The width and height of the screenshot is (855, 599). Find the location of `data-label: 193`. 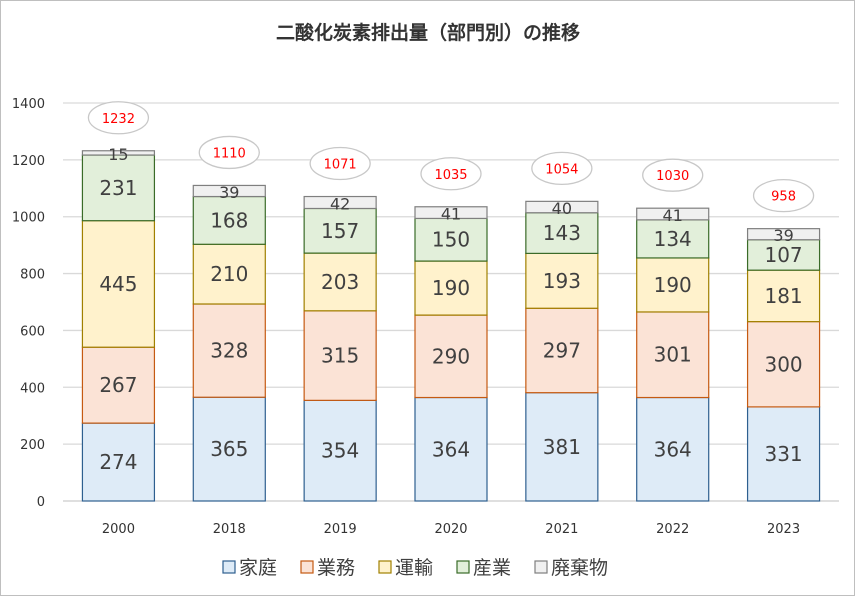

data-label: 193 is located at coordinates (562, 281).